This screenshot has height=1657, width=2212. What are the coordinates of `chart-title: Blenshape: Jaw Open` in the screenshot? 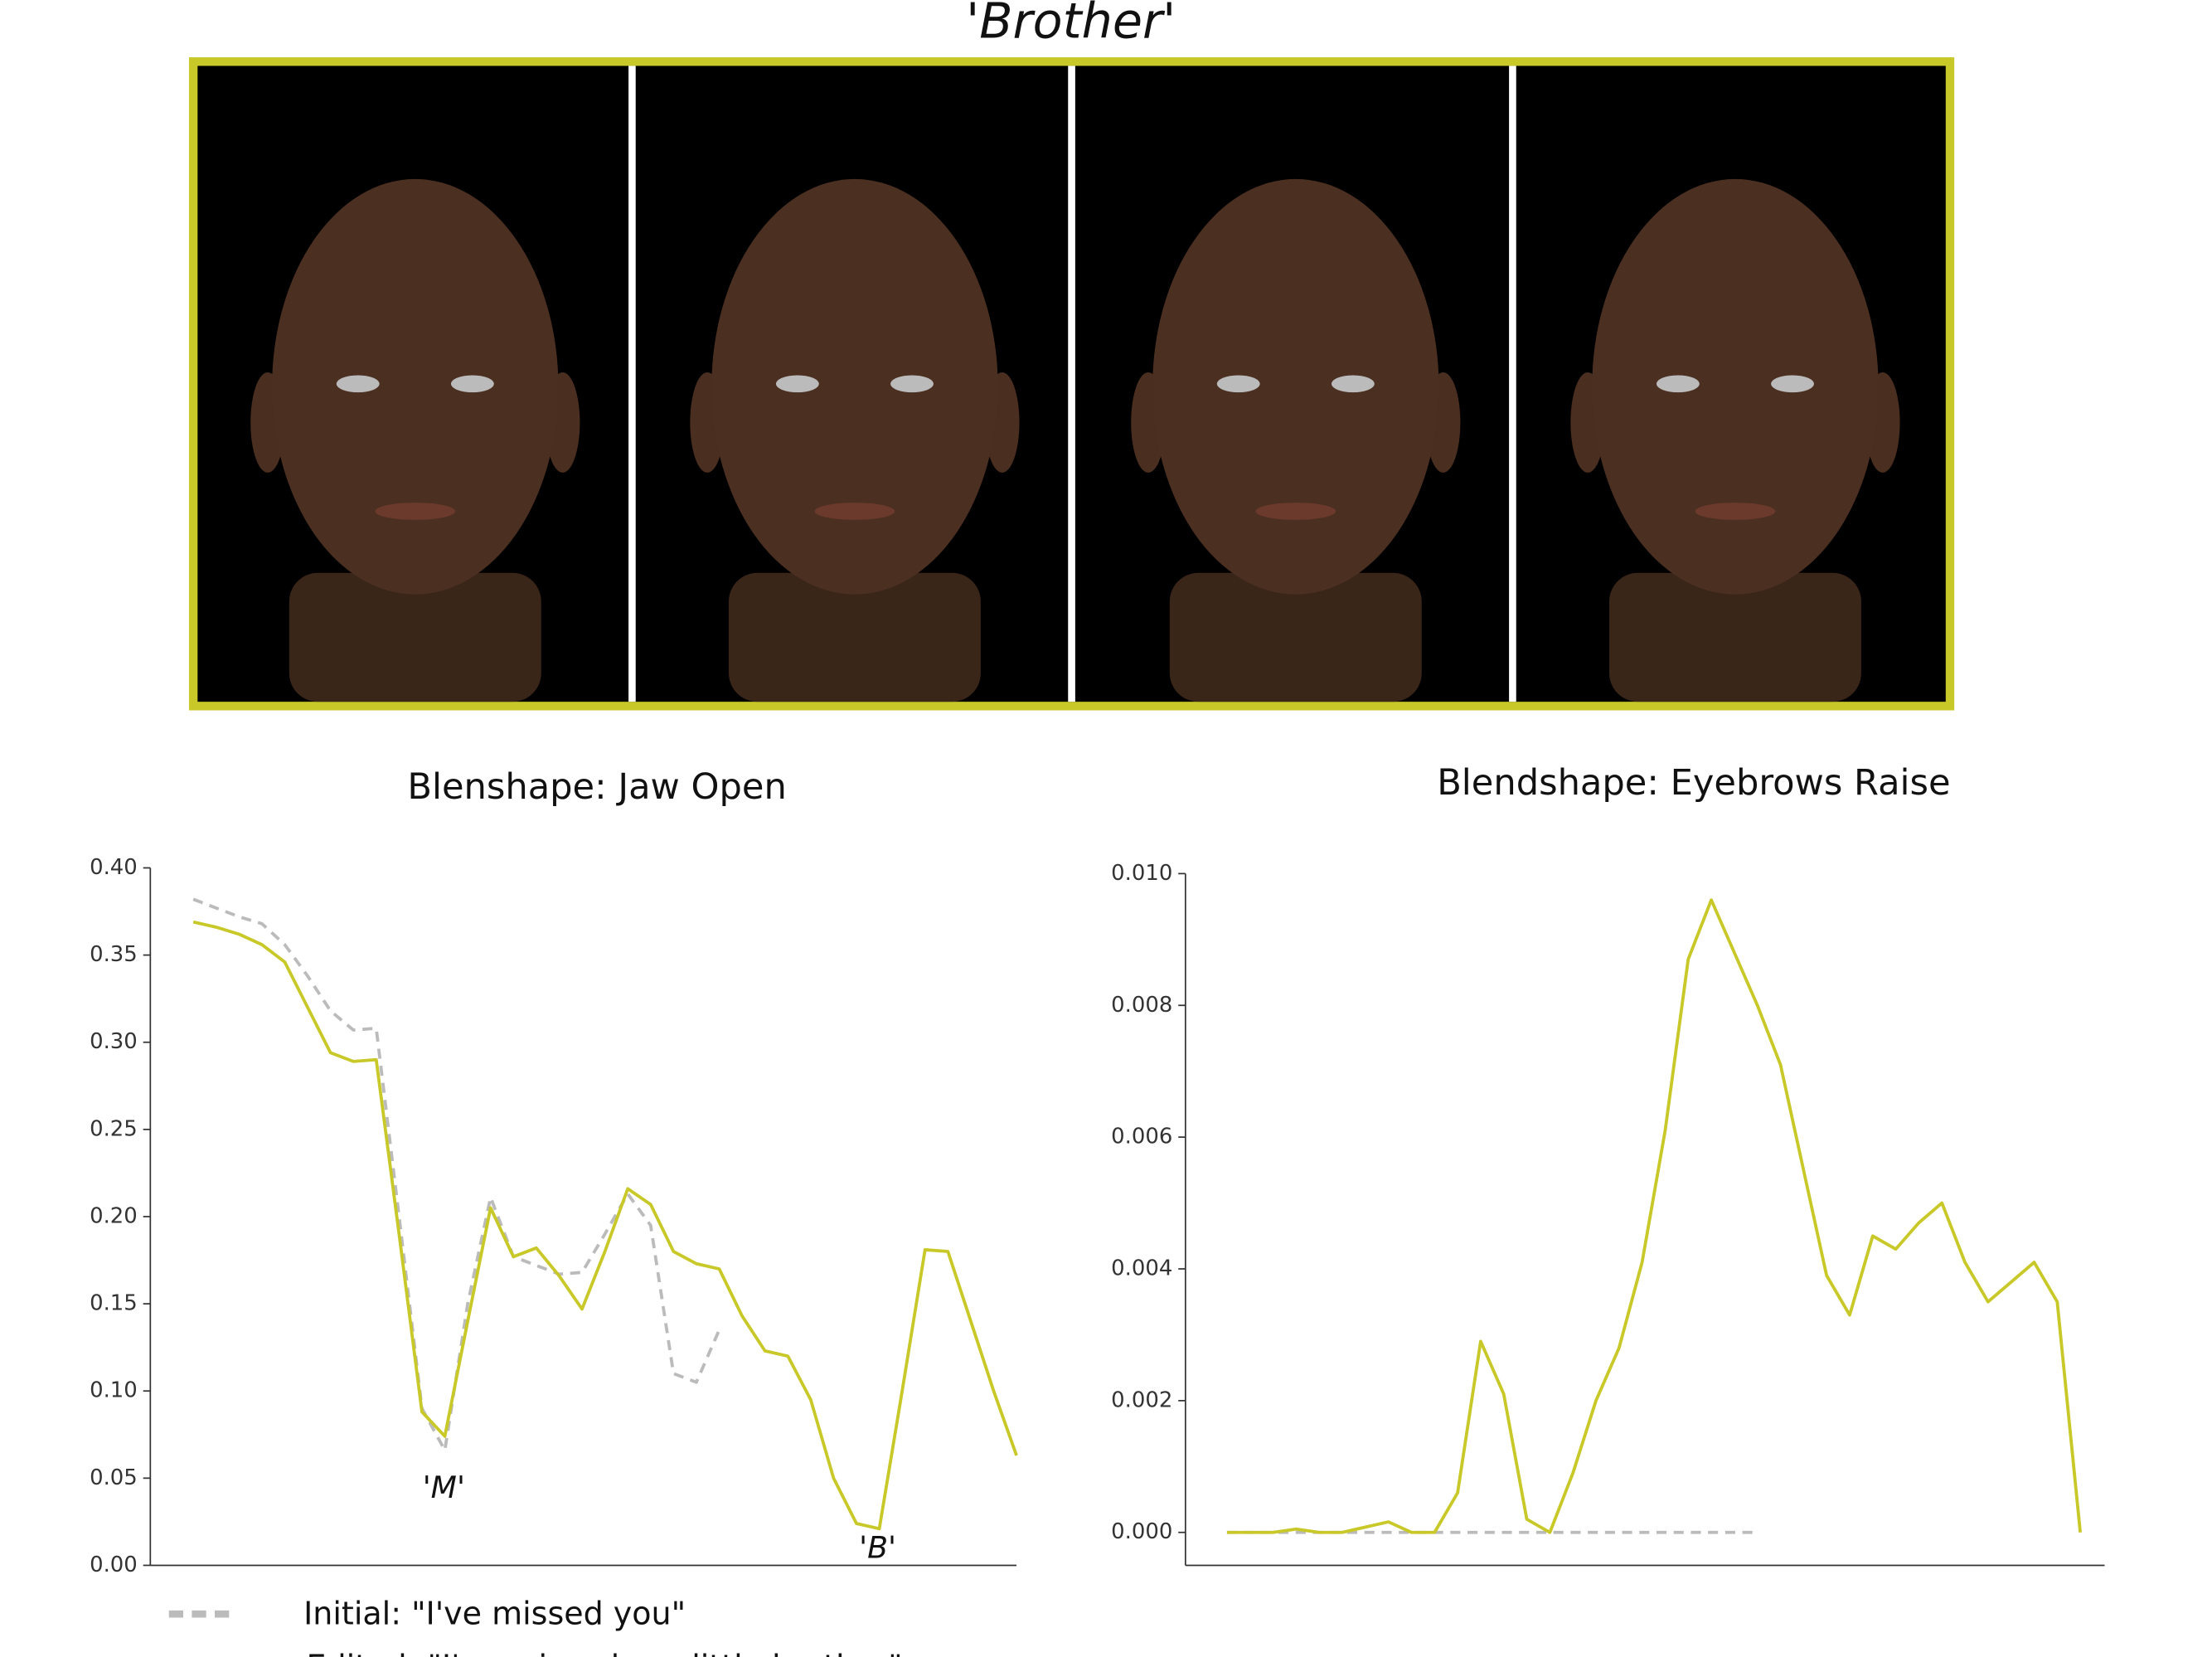 It's located at (596, 787).